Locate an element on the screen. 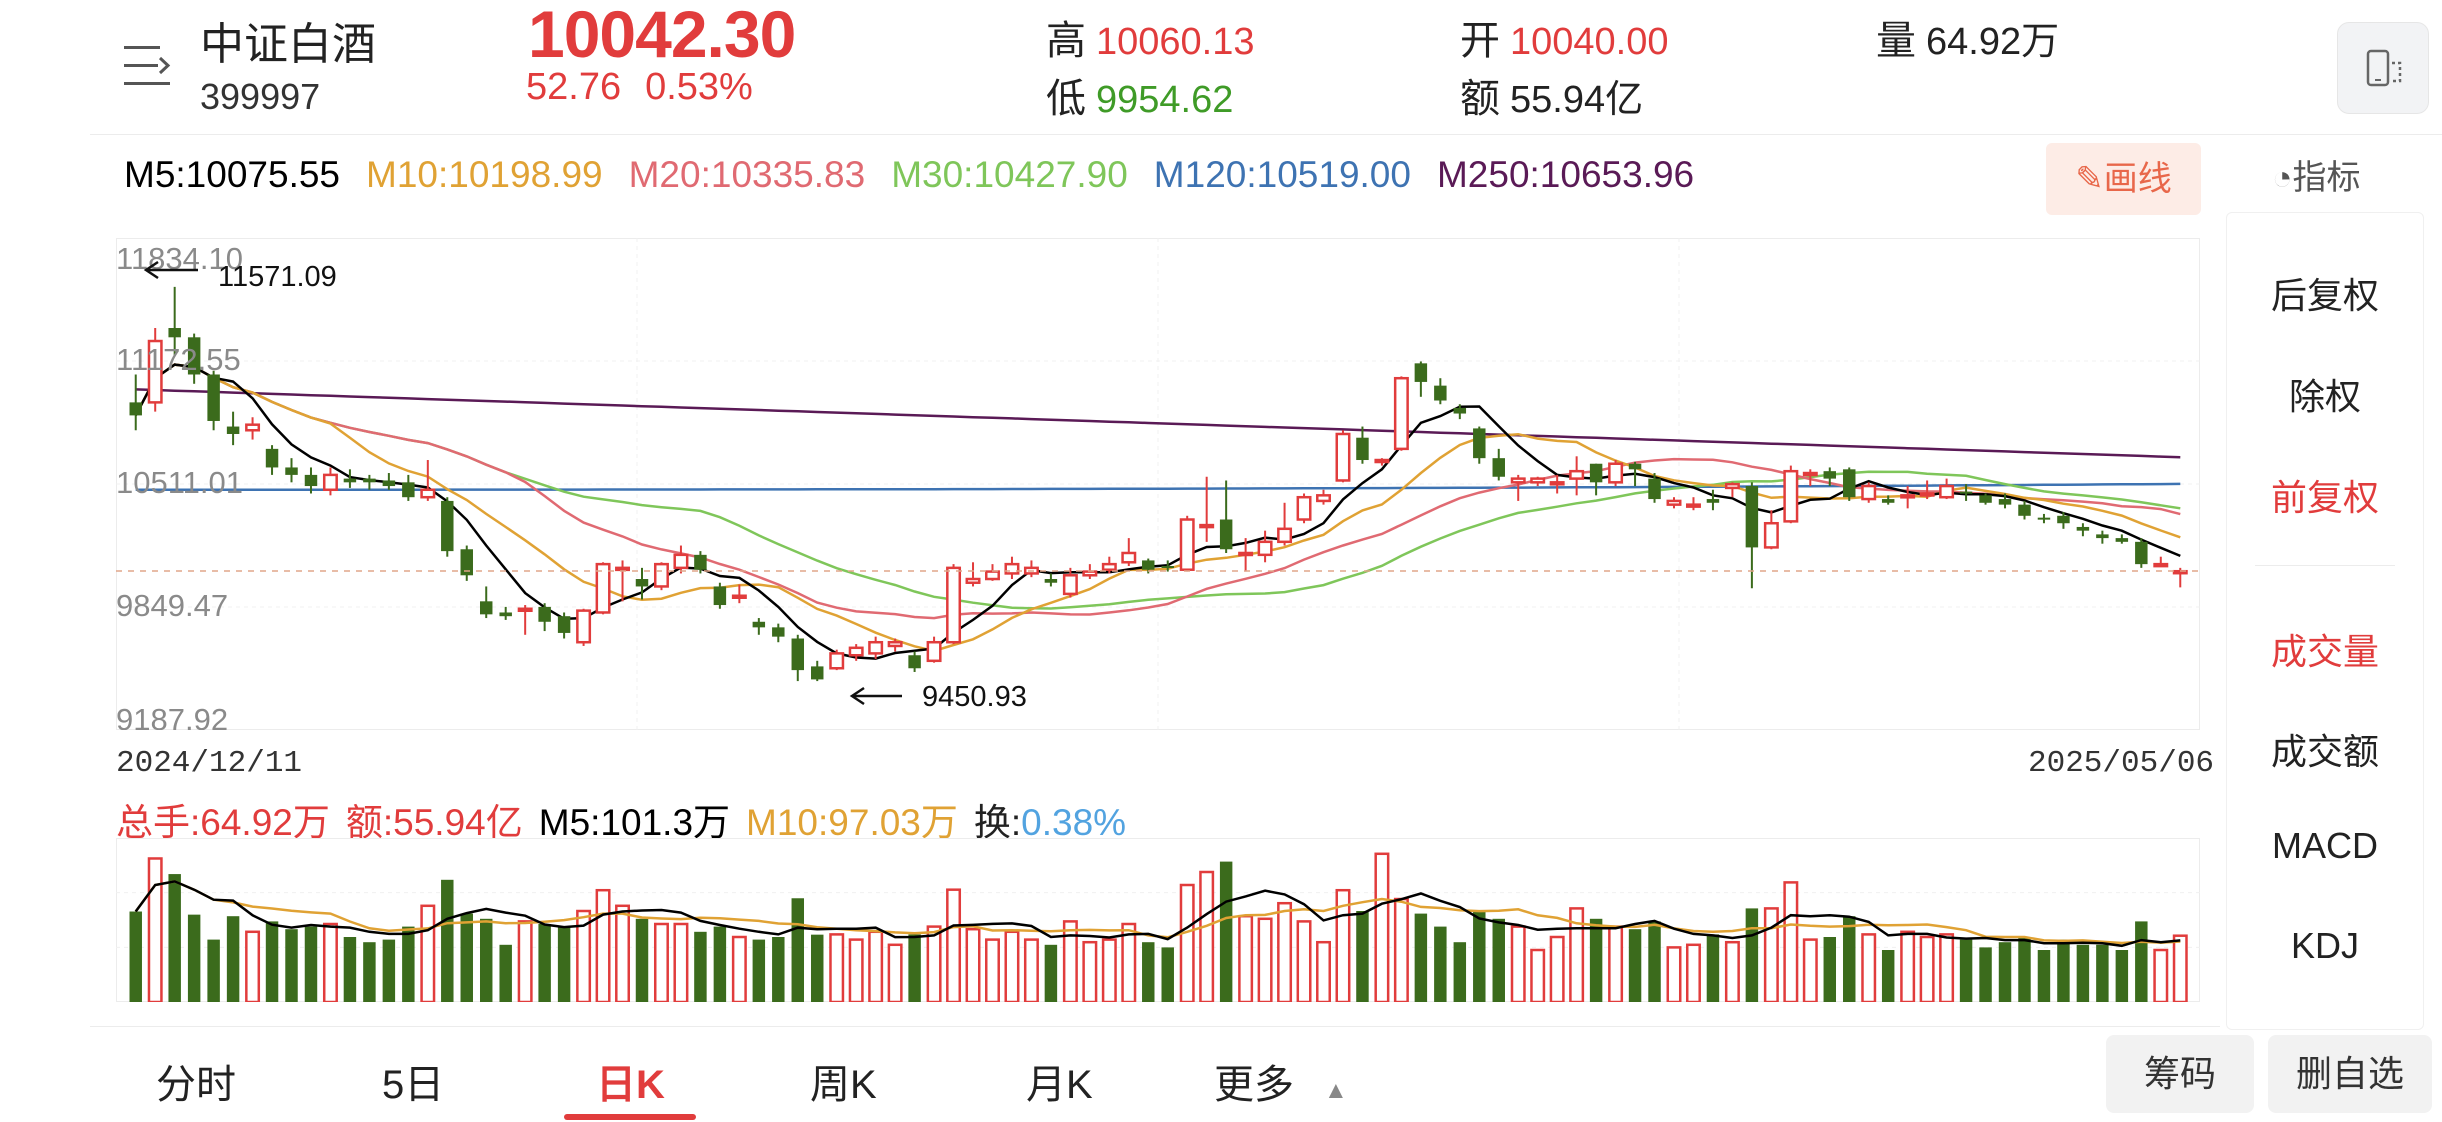 This screenshot has width=2442, height=1122. volume-chart is located at coordinates (1158, 920).